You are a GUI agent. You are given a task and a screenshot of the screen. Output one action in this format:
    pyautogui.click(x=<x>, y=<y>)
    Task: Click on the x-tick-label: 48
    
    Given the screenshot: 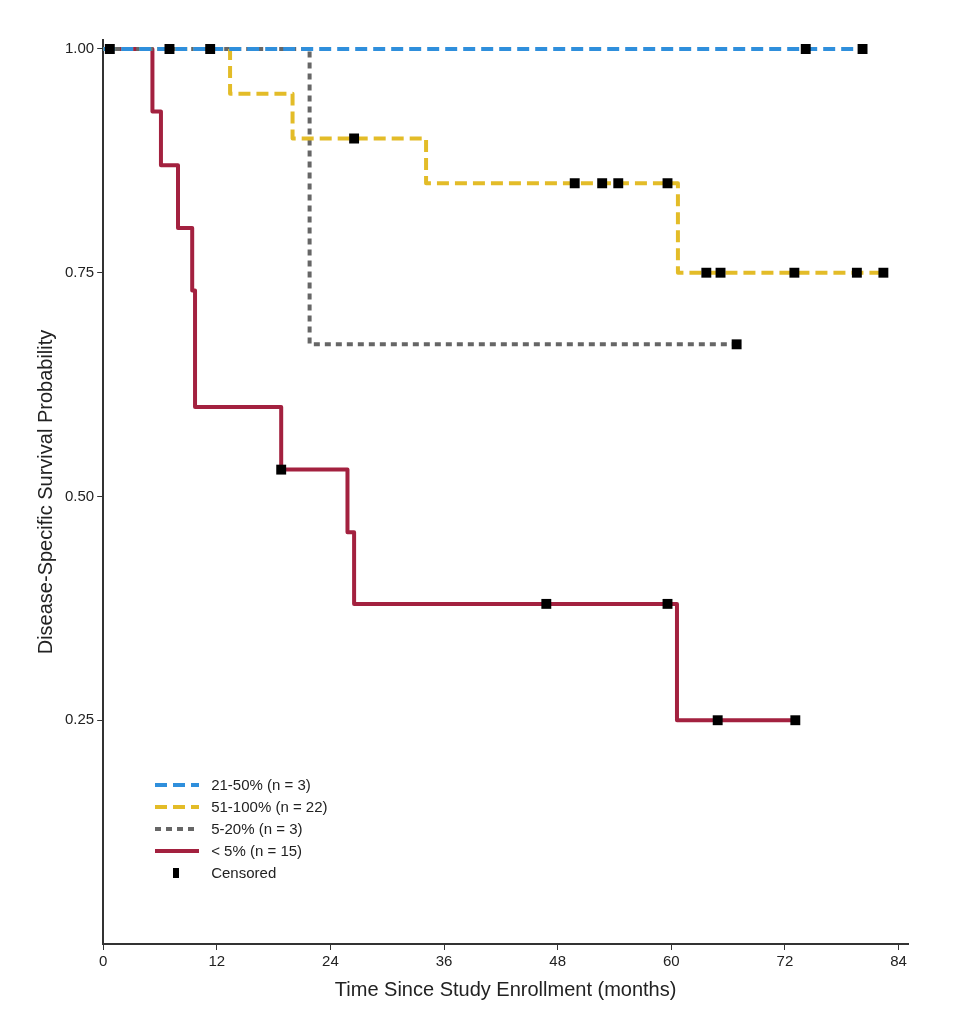 What is the action you would take?
    pyautogui.click(x=558, y=961)
    